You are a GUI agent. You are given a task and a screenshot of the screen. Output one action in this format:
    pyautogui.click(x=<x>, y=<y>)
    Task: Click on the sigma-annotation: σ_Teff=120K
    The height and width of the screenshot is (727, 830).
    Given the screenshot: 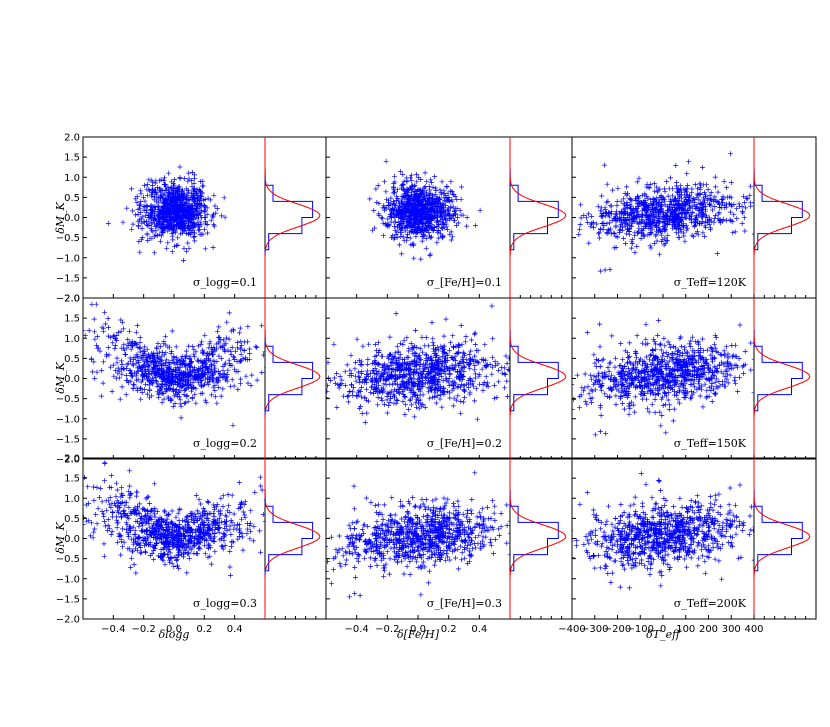 What is the action you would take?
    pyautogui.click(x=710, y=282)
    